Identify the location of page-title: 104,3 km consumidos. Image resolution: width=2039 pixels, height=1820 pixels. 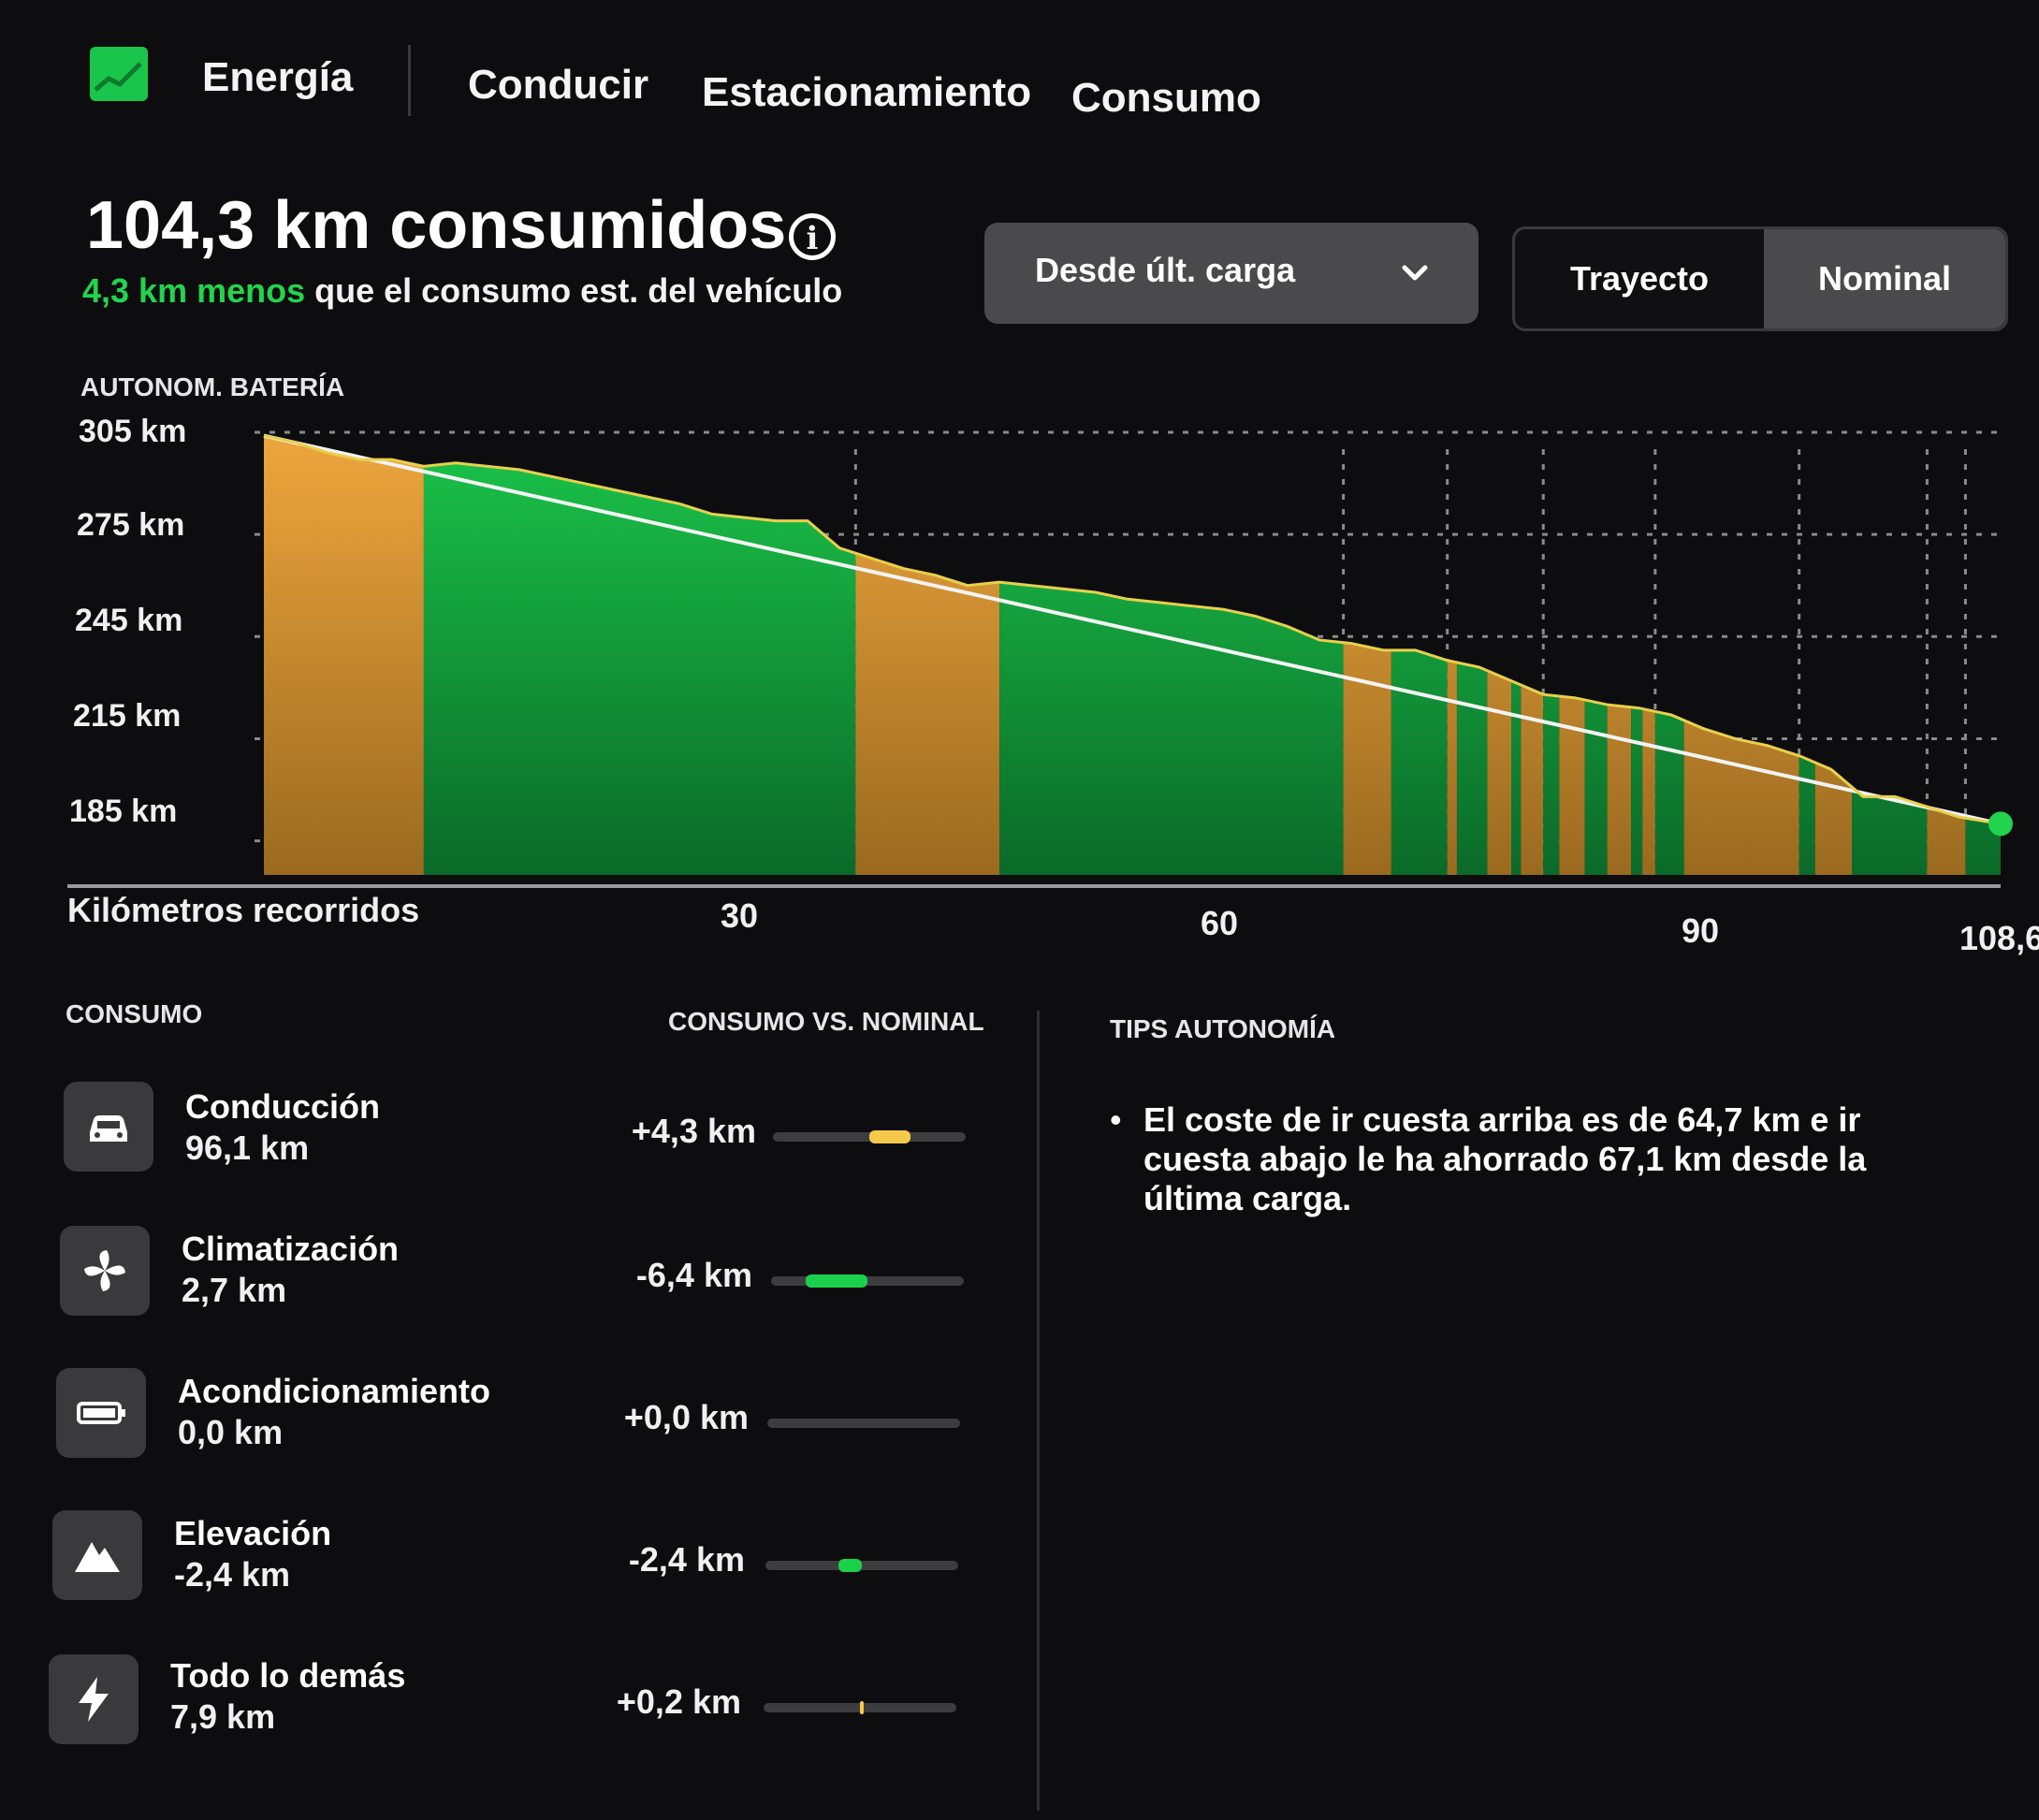
(436, 225).